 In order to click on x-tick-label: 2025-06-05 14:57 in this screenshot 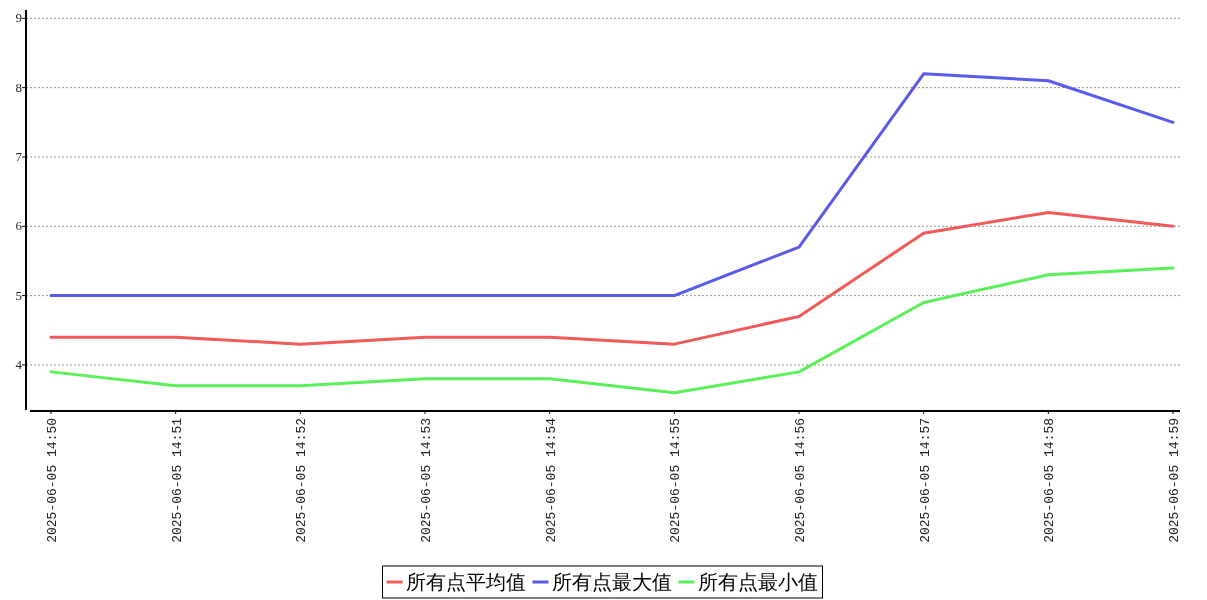, I will do `click(925, 480)`.